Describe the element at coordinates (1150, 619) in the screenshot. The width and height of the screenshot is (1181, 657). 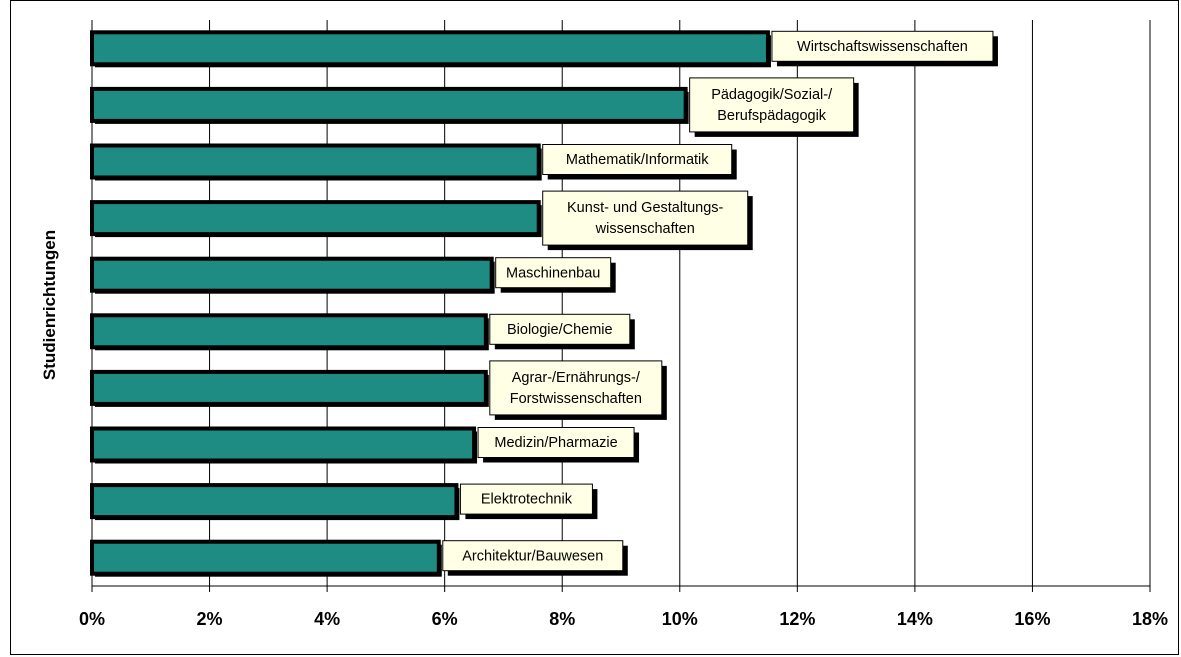
I see `x-tick-label: 18%` at that location.